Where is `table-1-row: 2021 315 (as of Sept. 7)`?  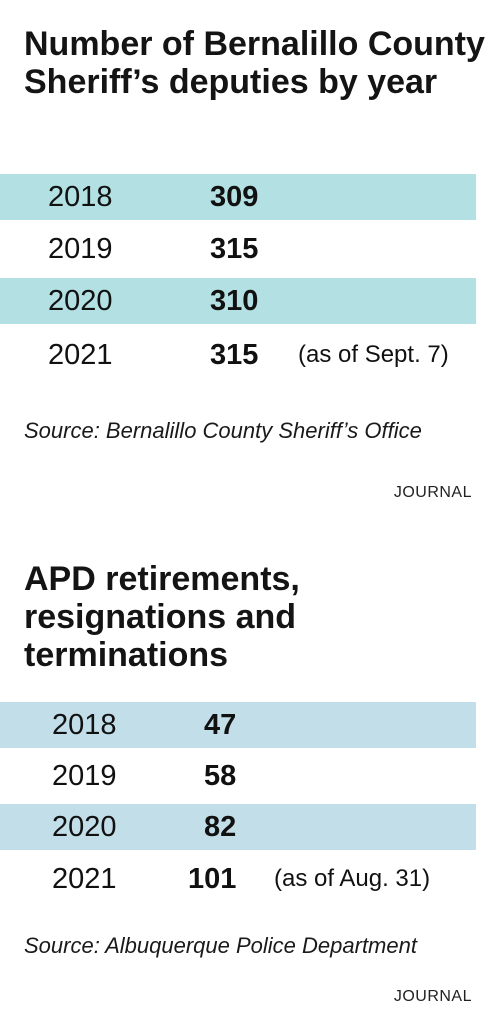
table-1-row: 2021 315 (as of Sept. 7) is located at coordinates (238, 355).